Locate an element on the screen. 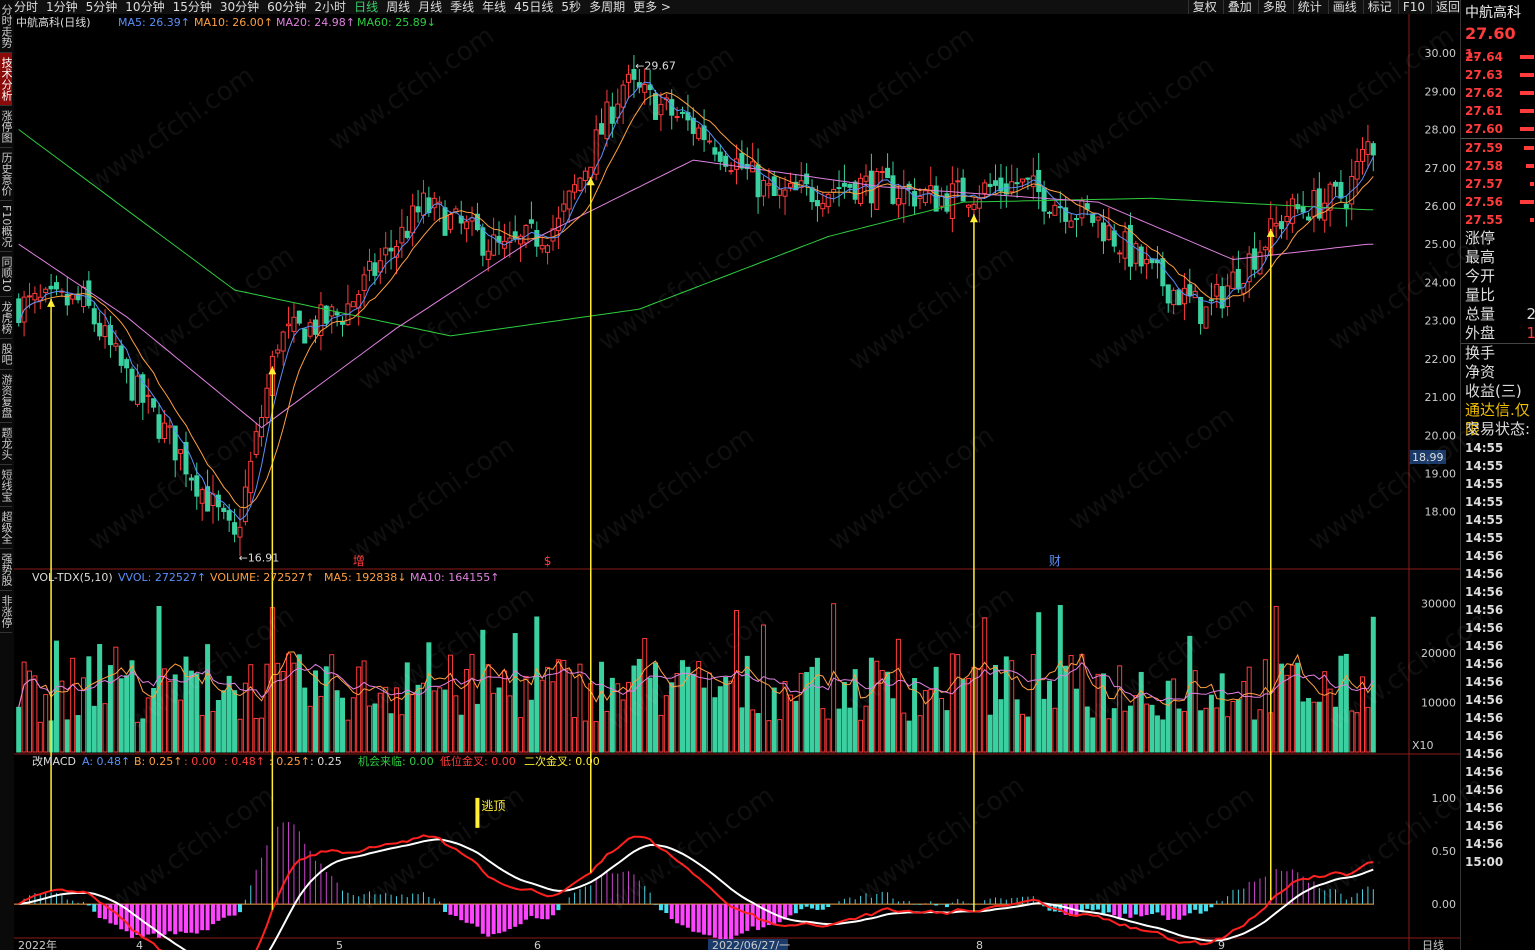  sidebar-tab-4: F10概况 is located at coordinates (6, 227).